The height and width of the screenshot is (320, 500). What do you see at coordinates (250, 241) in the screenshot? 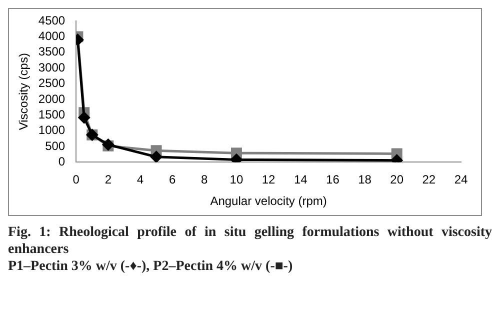
I see `text: Fig. 1: Rheological profile of in situ gelling formulations without viscosity enhancers` at bounding box center [250, 241].